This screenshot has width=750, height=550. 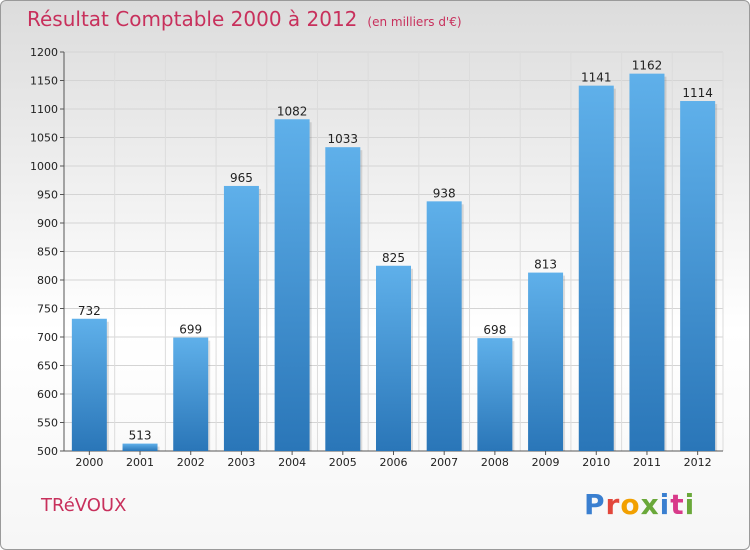 What do you see at coordinates (546, 361) in the screenshot?
I see `bar-2009` at bounding box center [546, 361].